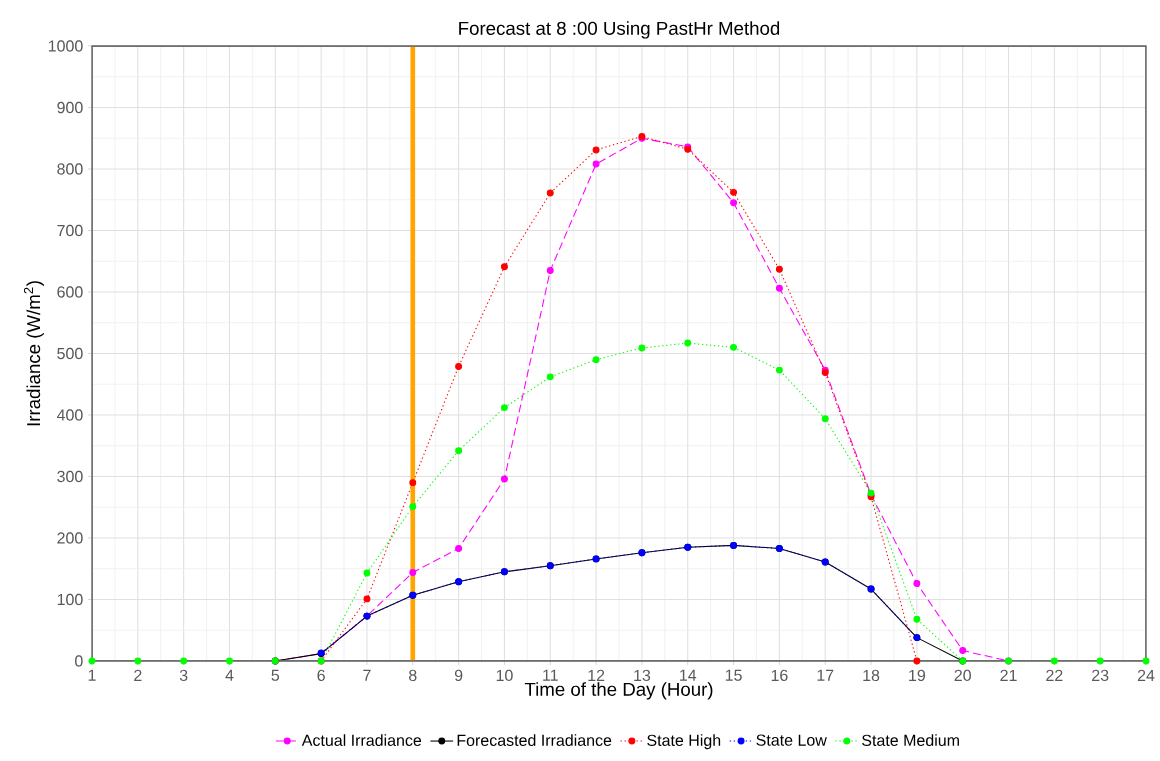 The width and height of the screenshot is (1160, 761). What do you see at coordinates (361, 740) in the screenshot?
I see `legend-label: Actual Irradiance` at bounding box center [361, 740].